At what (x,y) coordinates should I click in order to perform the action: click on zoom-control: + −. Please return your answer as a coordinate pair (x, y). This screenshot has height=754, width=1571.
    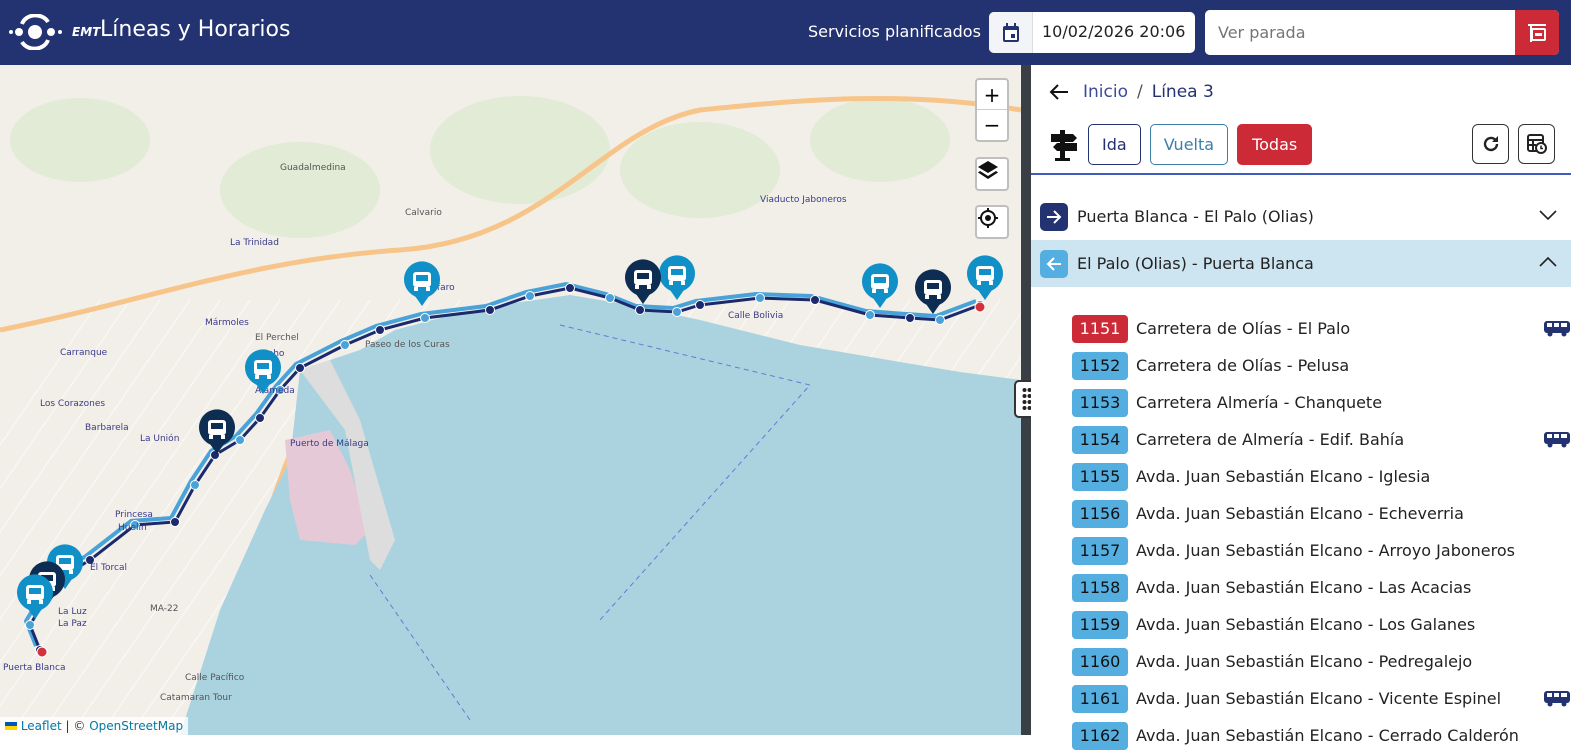
    Looking at the image, I should click on (992, 110).